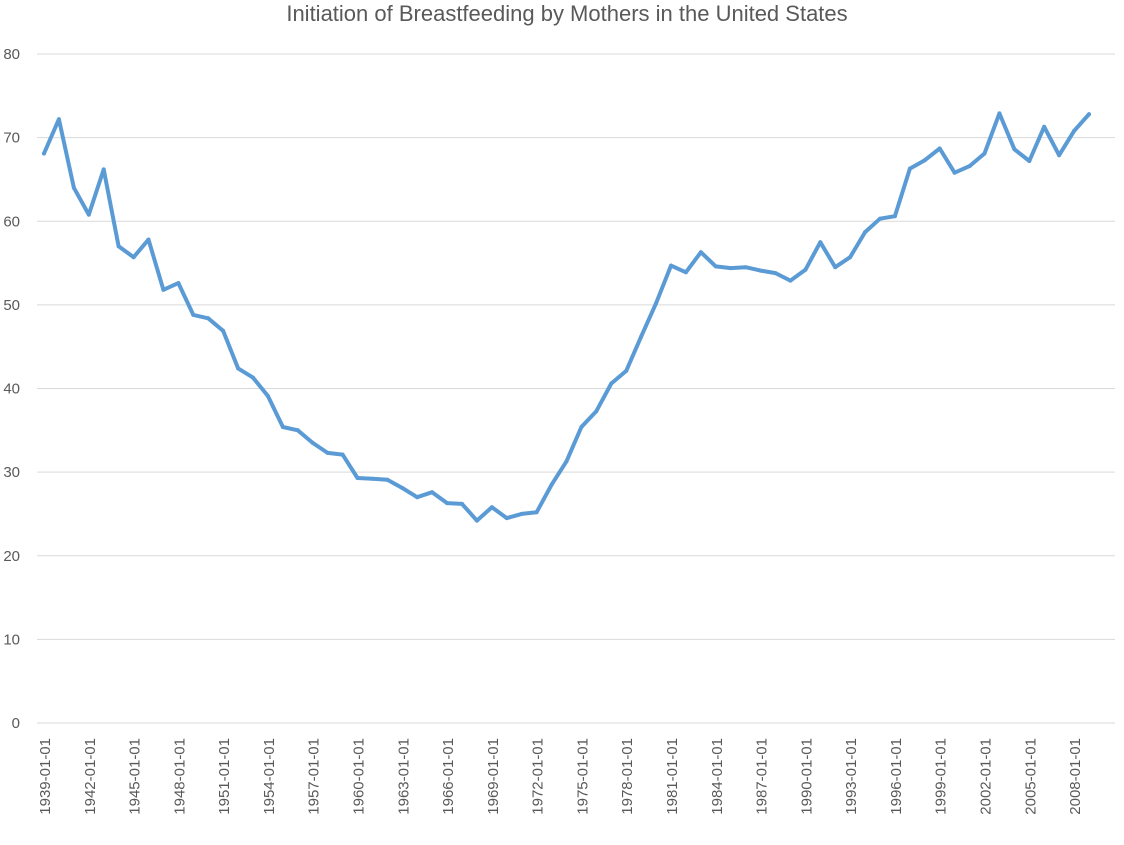  I want to click on y-tick-label: 60, so click(11, 221).